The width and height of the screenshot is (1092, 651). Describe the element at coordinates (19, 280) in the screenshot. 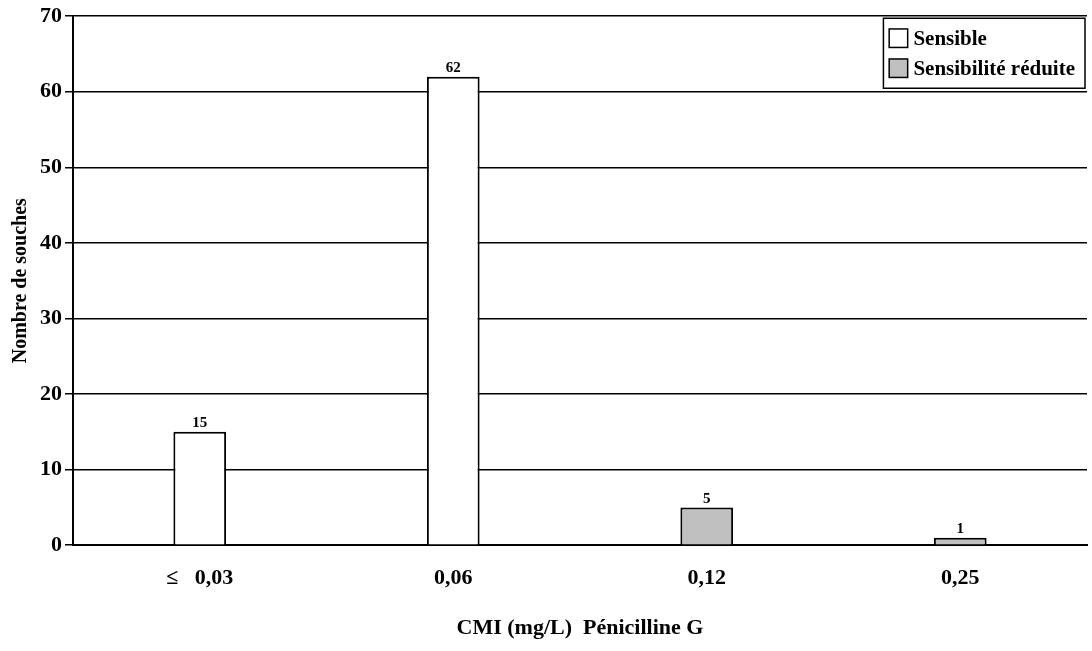

I see `y-axis-title: Nombre de souches` at that location.